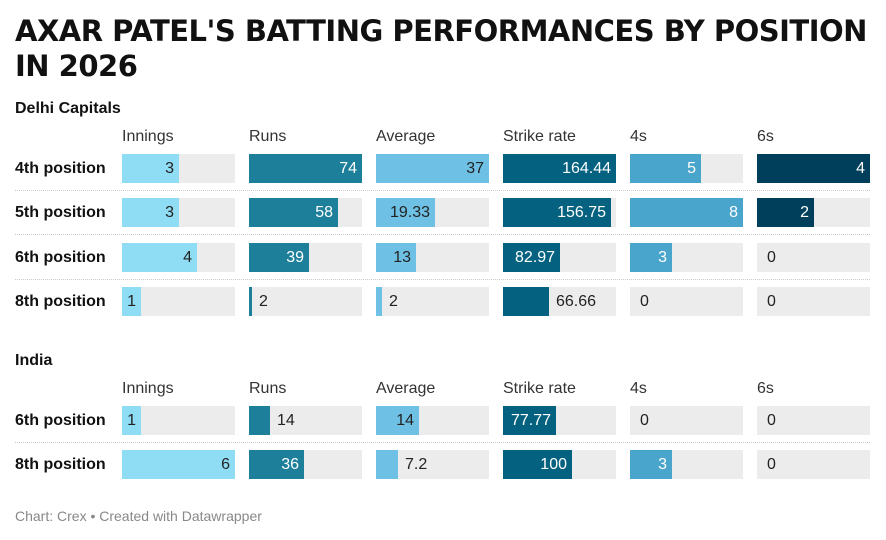 The height and width of the screenshot is (540, 886). I want to click on row-label: 6th position, so click(60, 420).